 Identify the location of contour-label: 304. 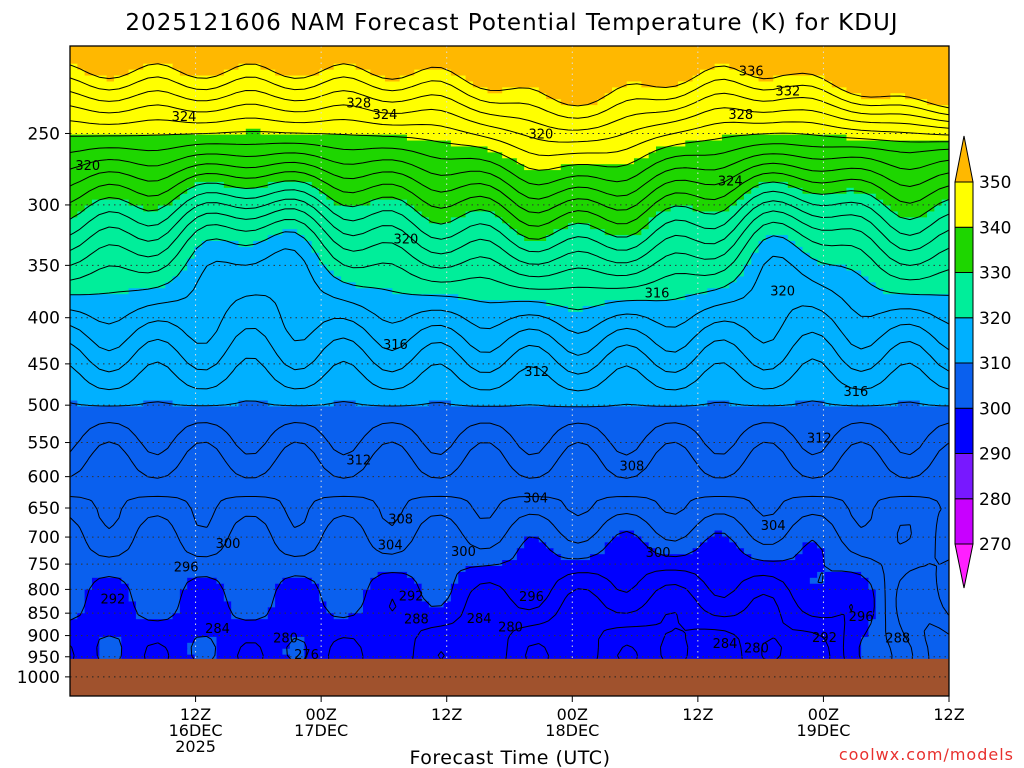
(535, 499).